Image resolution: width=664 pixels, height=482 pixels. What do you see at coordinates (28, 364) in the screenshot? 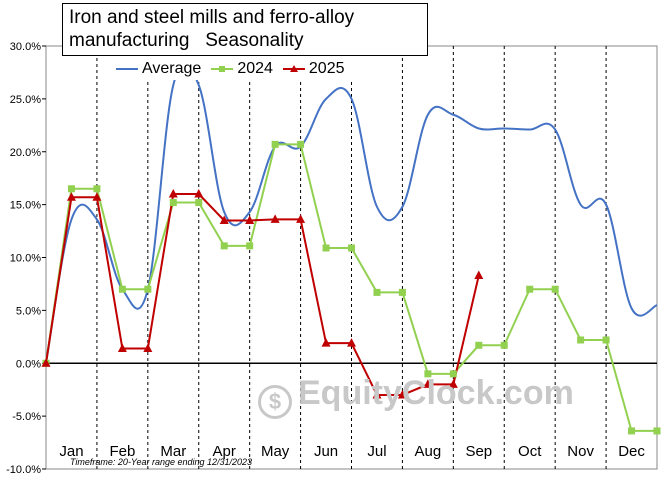
I see `y-tick-label: 0.0%` at bounding box center [28, 364].